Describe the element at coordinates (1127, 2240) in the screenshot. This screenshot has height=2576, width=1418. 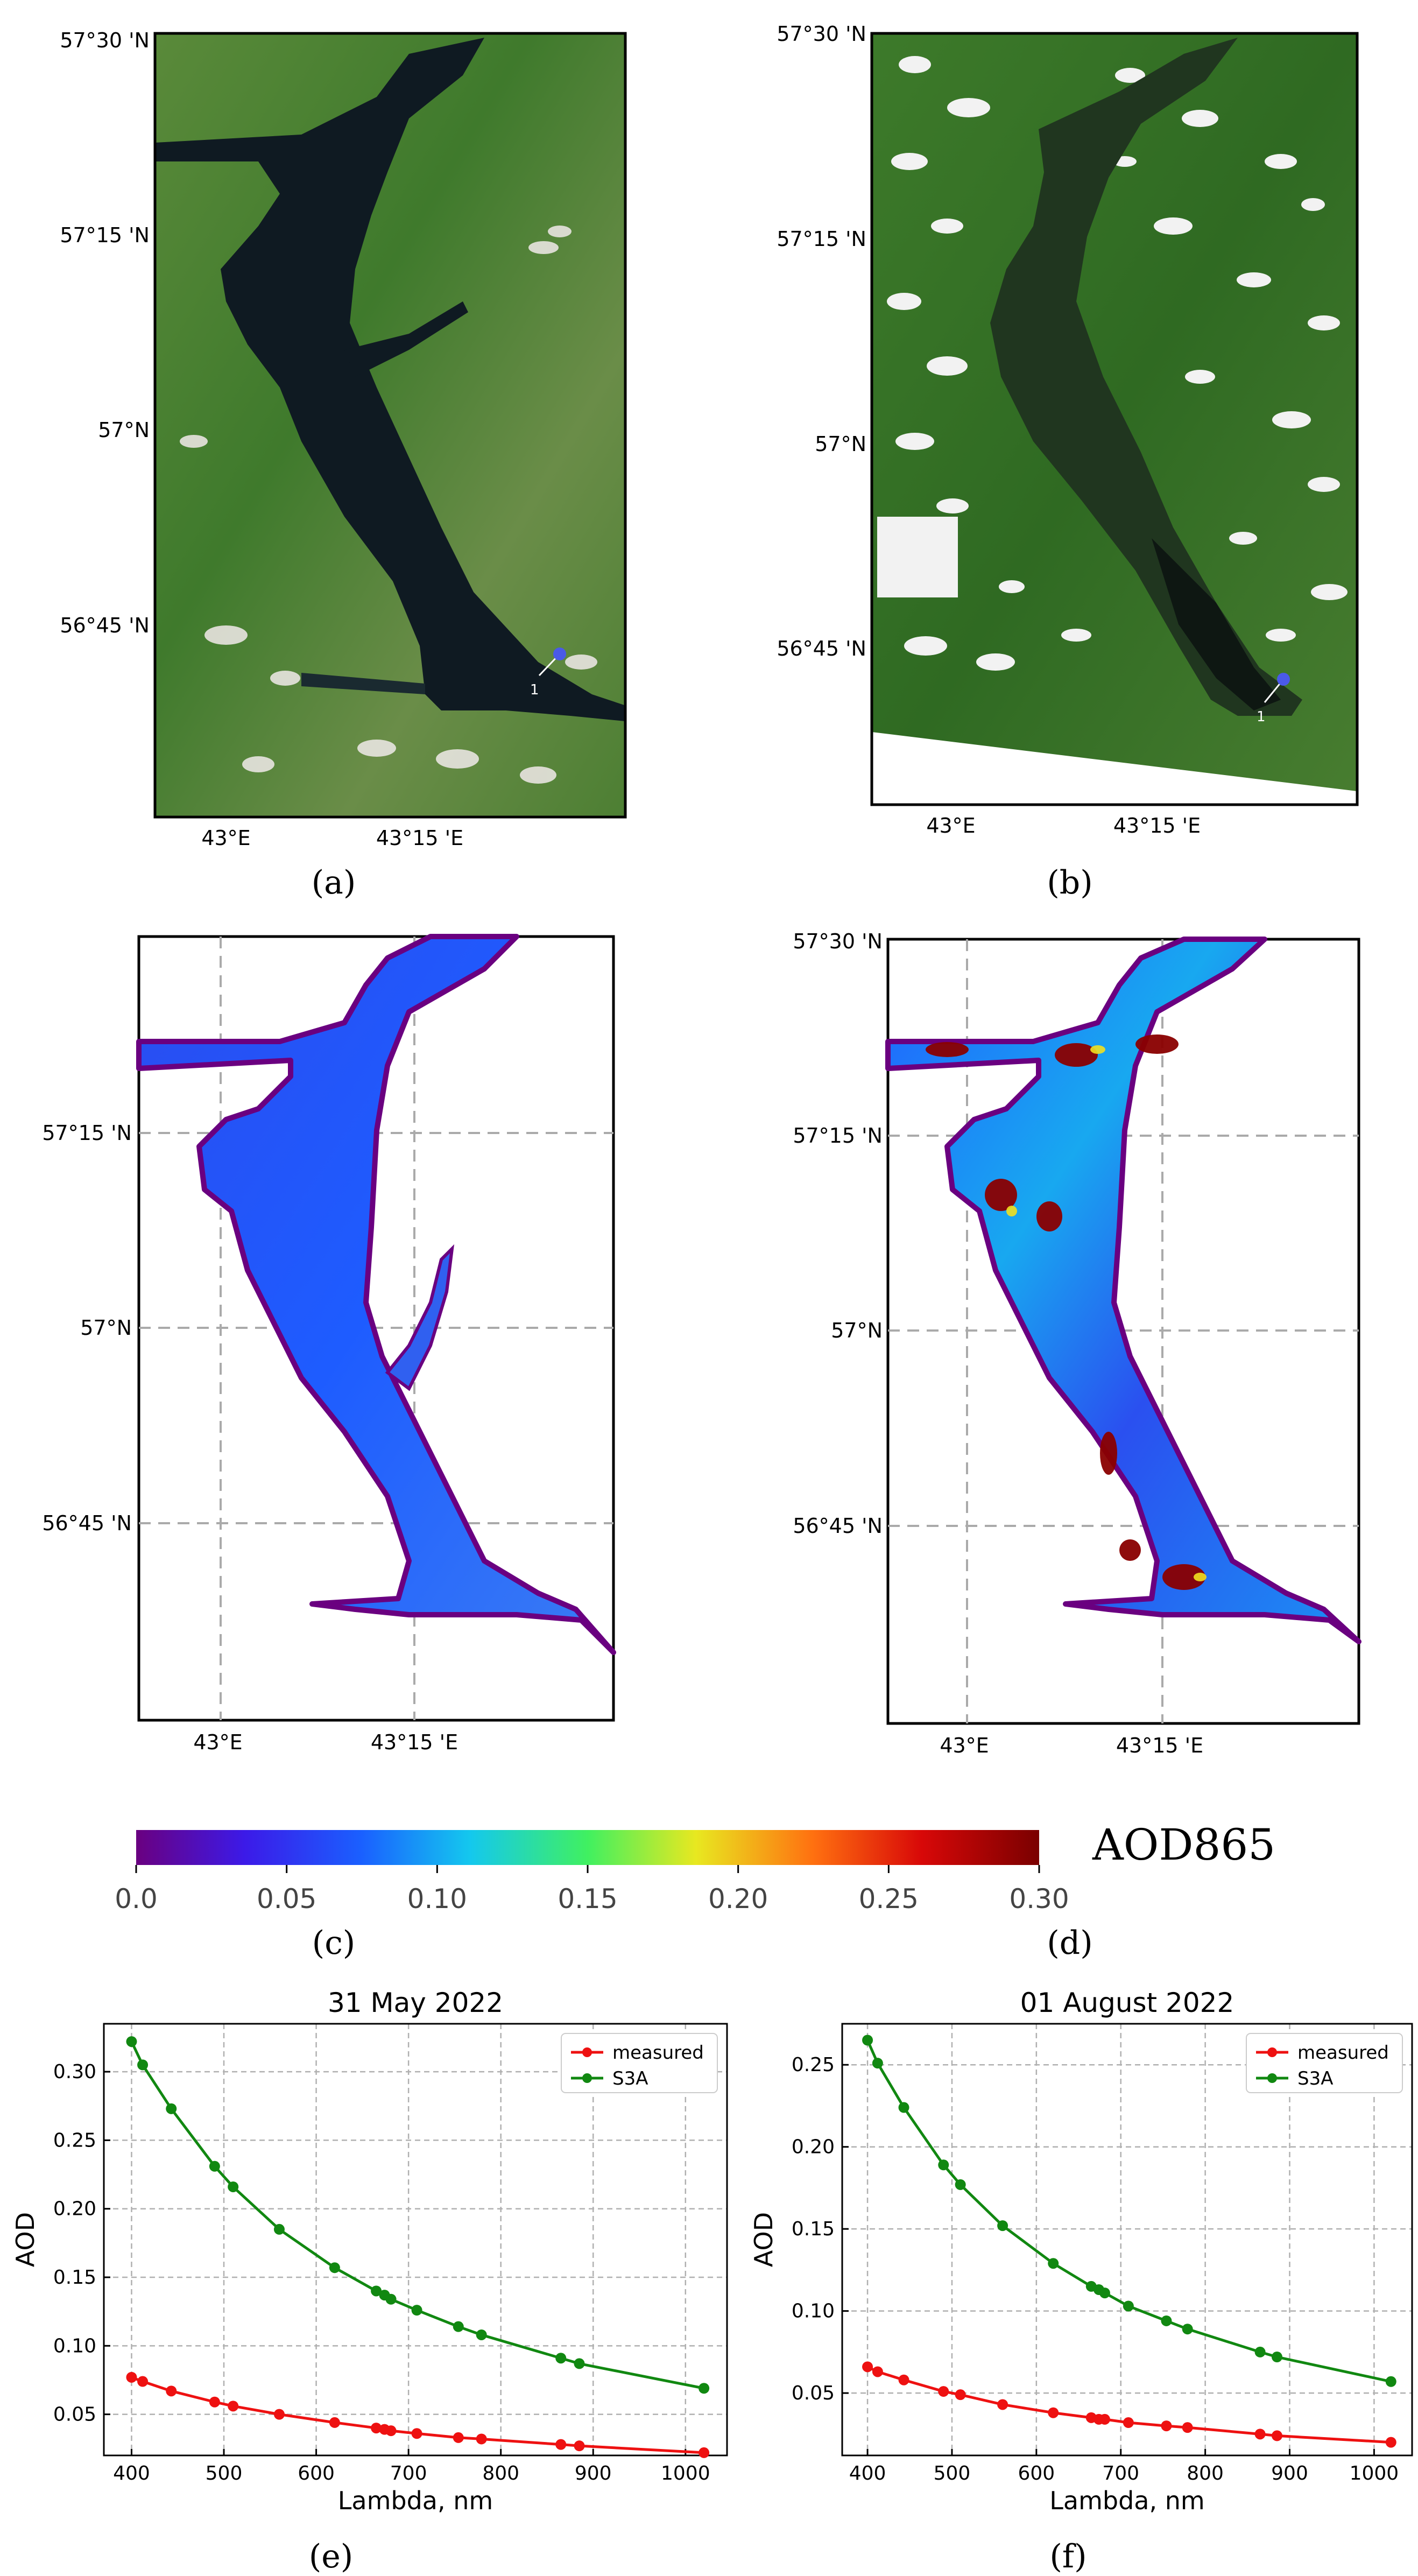
I see `chart-f-plot-frame` at that location.